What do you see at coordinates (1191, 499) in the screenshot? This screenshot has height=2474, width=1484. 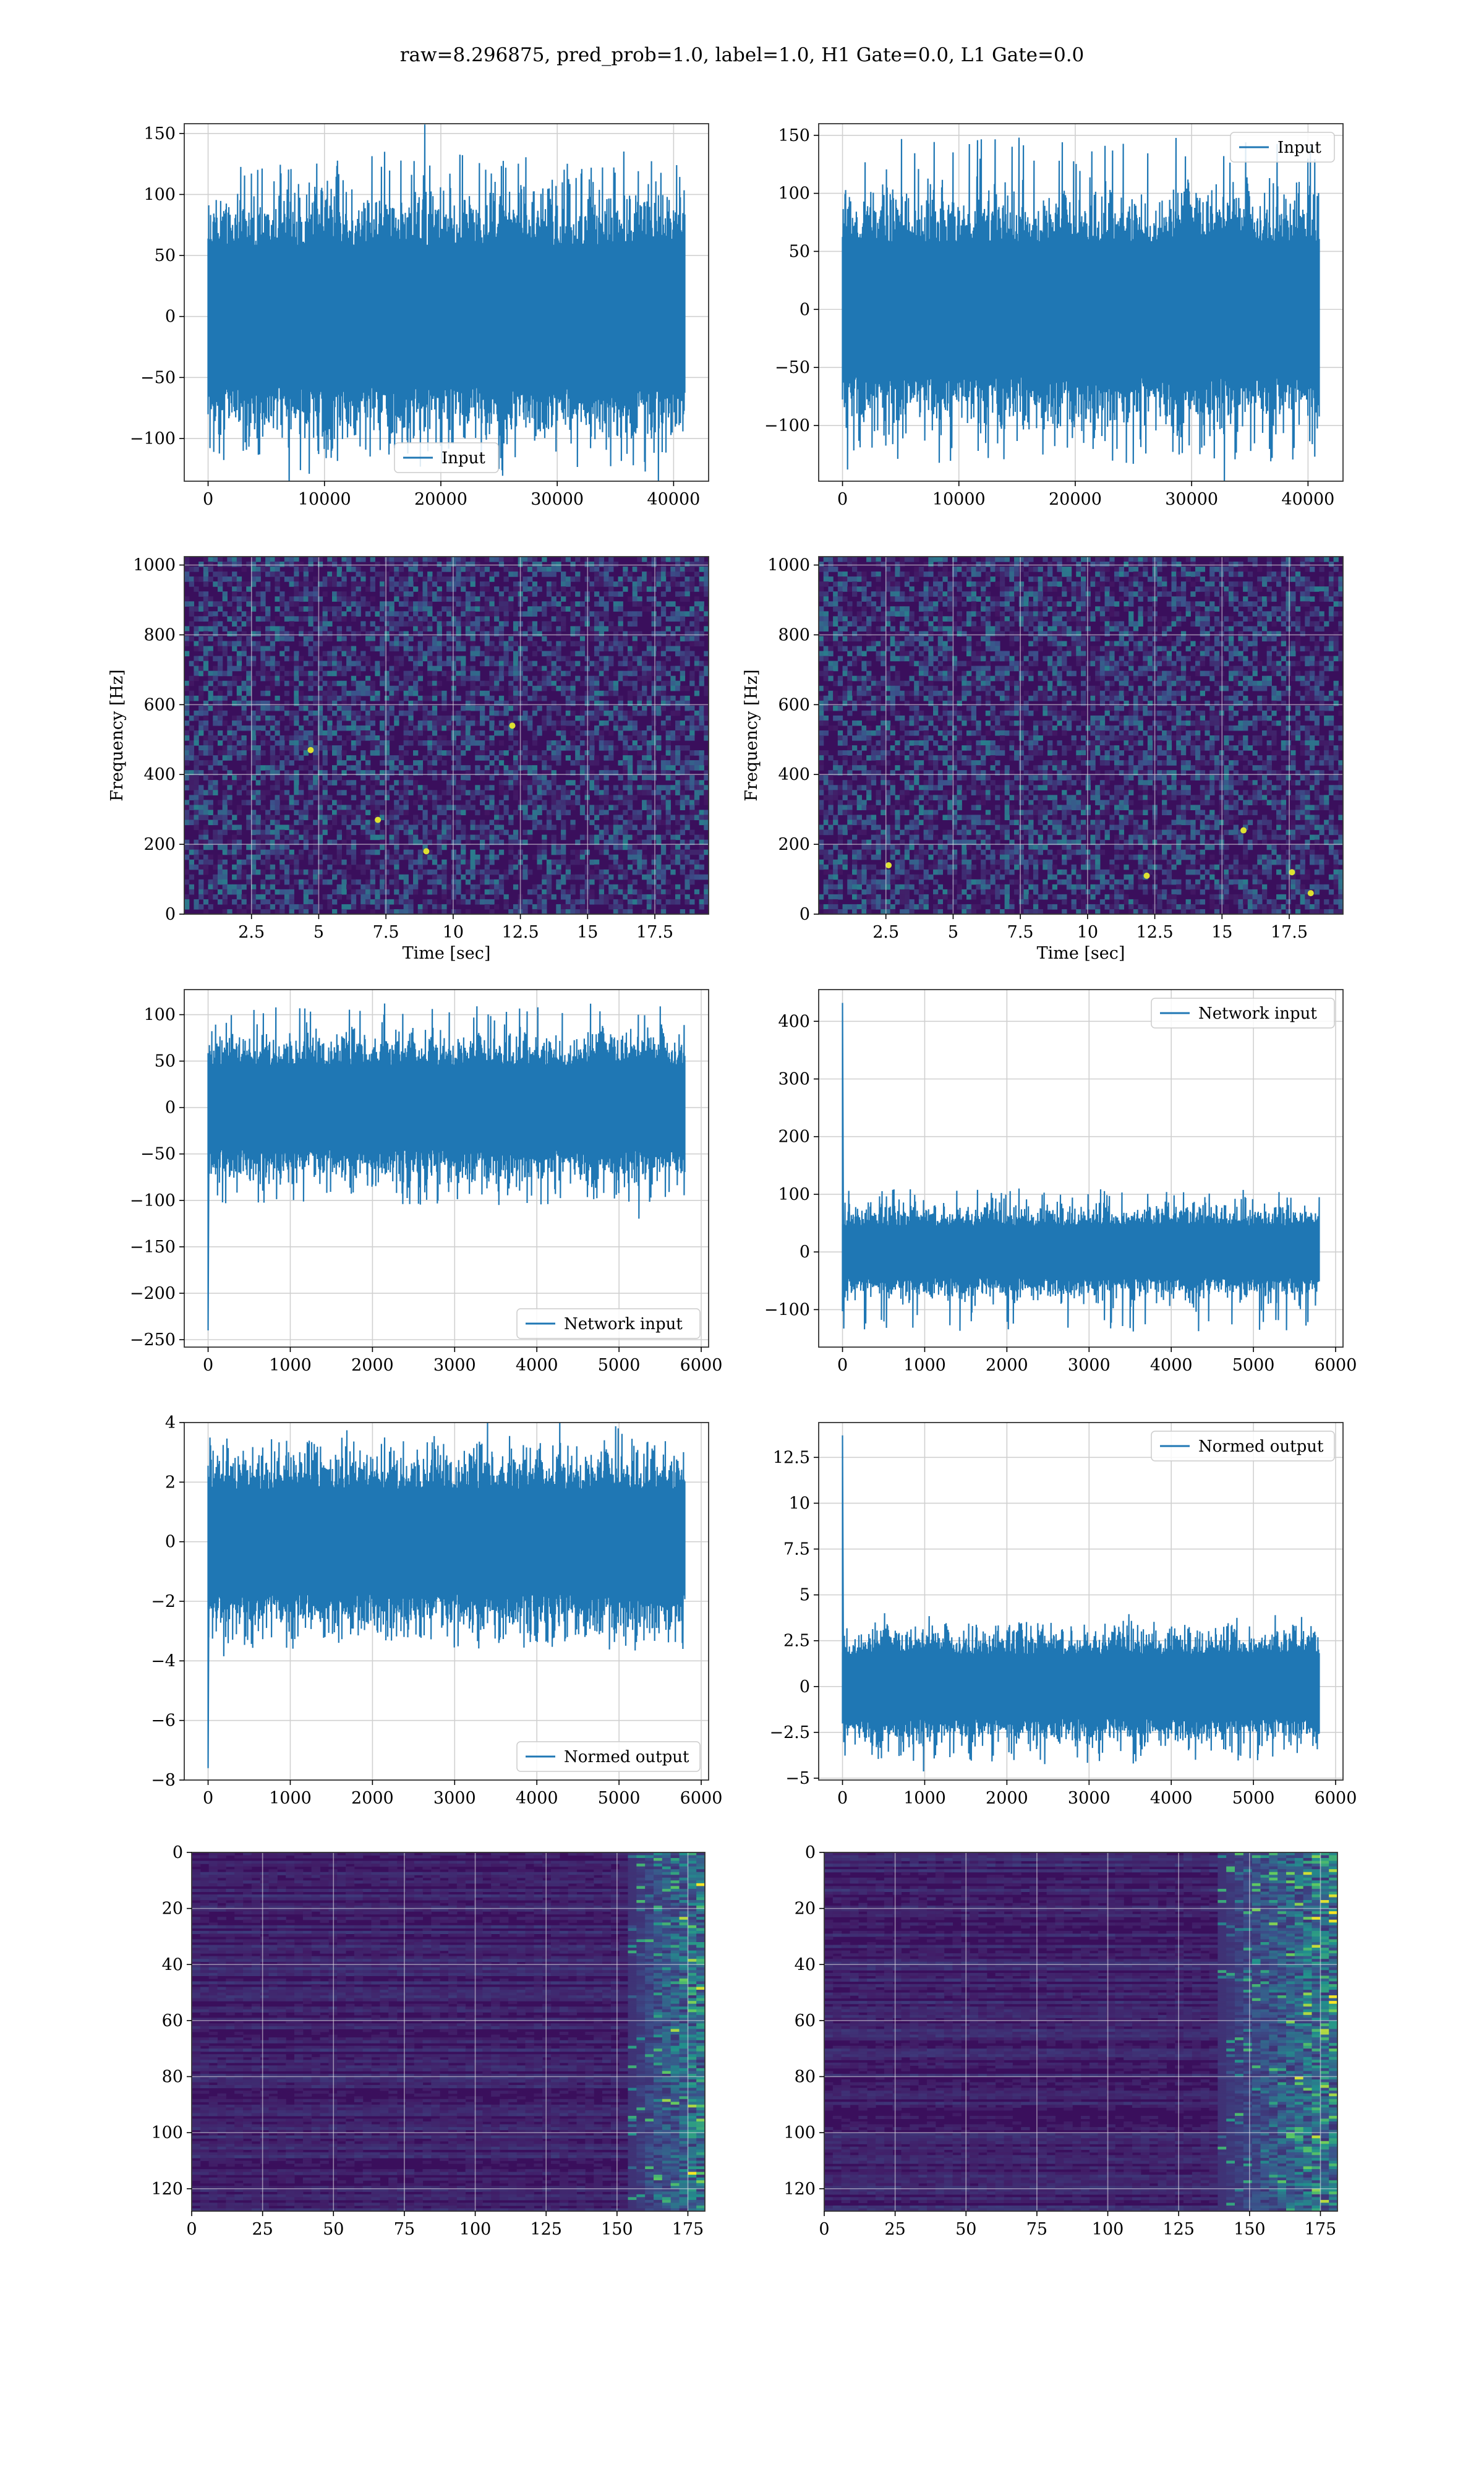 I see `x-tick-label: 30000` at bounding box center [1191, 499].